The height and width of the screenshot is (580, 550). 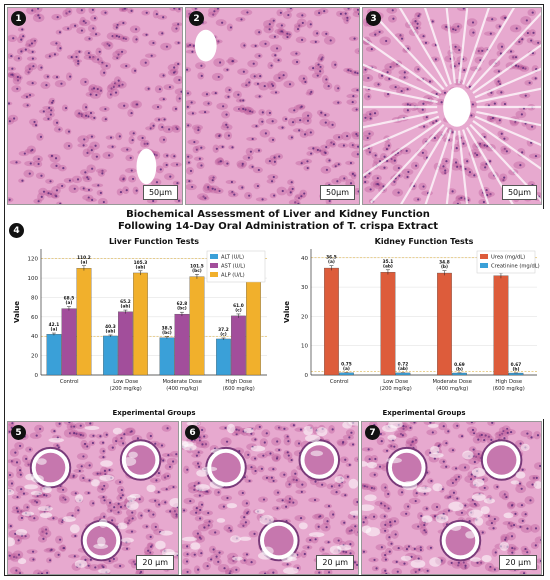 I want to click on data-label: 38.5, so click(x=167, y=329).